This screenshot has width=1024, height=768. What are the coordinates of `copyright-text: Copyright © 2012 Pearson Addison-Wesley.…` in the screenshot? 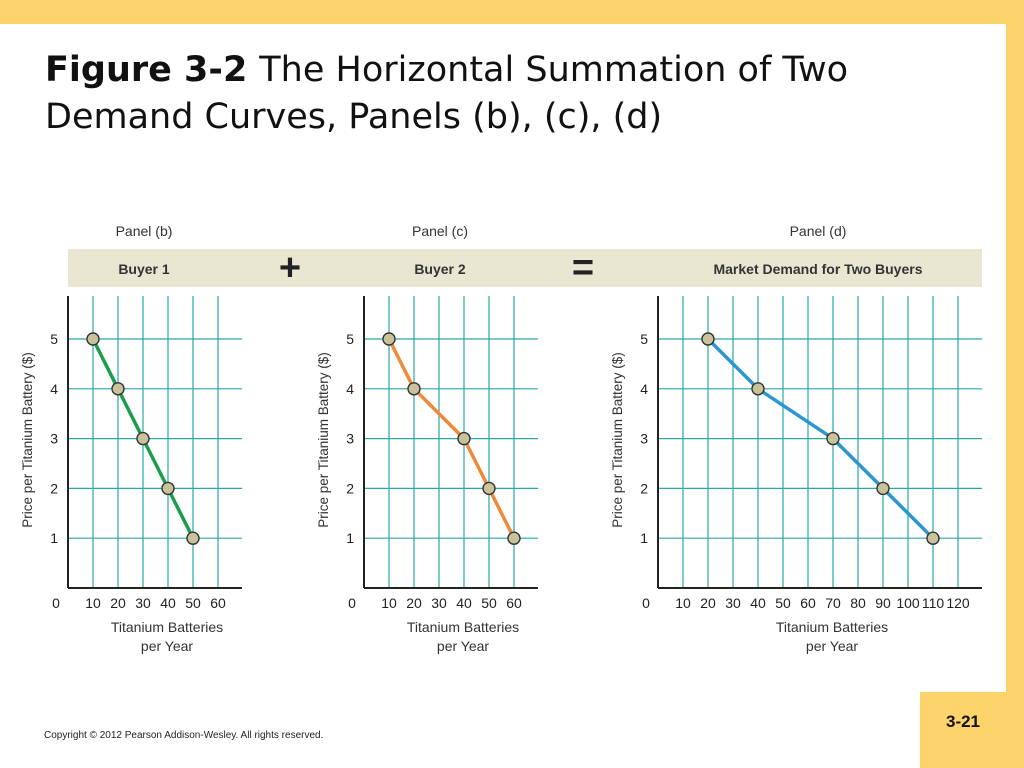 It's located at (184, 735).